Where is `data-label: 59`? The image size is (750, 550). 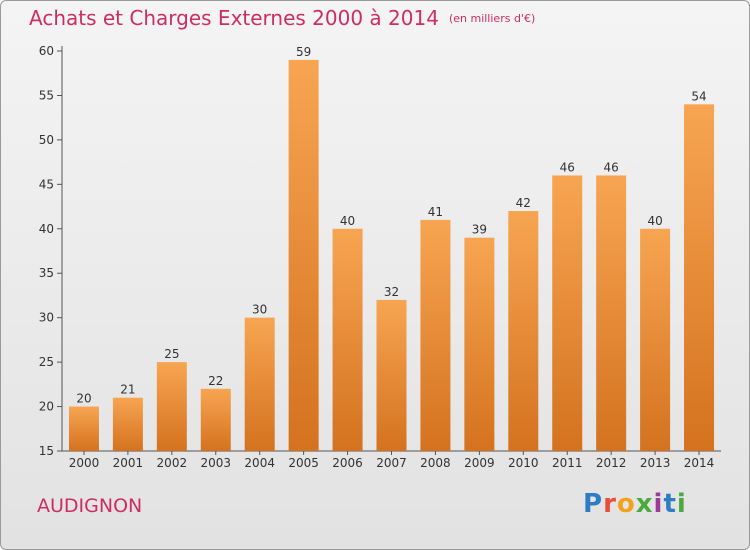 data-label: 59 is located at coordinates (303, 52).